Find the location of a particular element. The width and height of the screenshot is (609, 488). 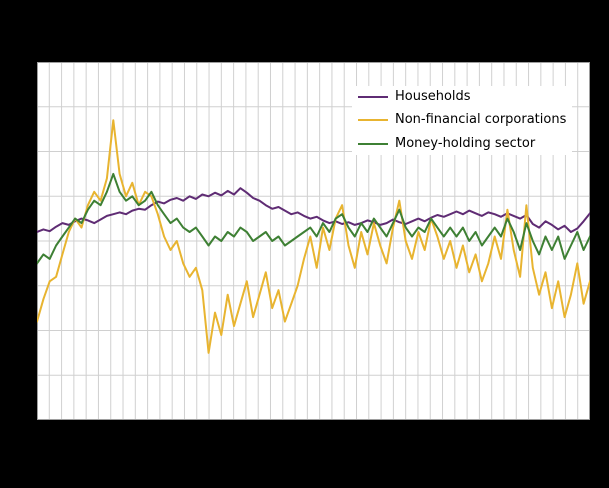

legend-item-households: Households is located at coordinates (462, 96).